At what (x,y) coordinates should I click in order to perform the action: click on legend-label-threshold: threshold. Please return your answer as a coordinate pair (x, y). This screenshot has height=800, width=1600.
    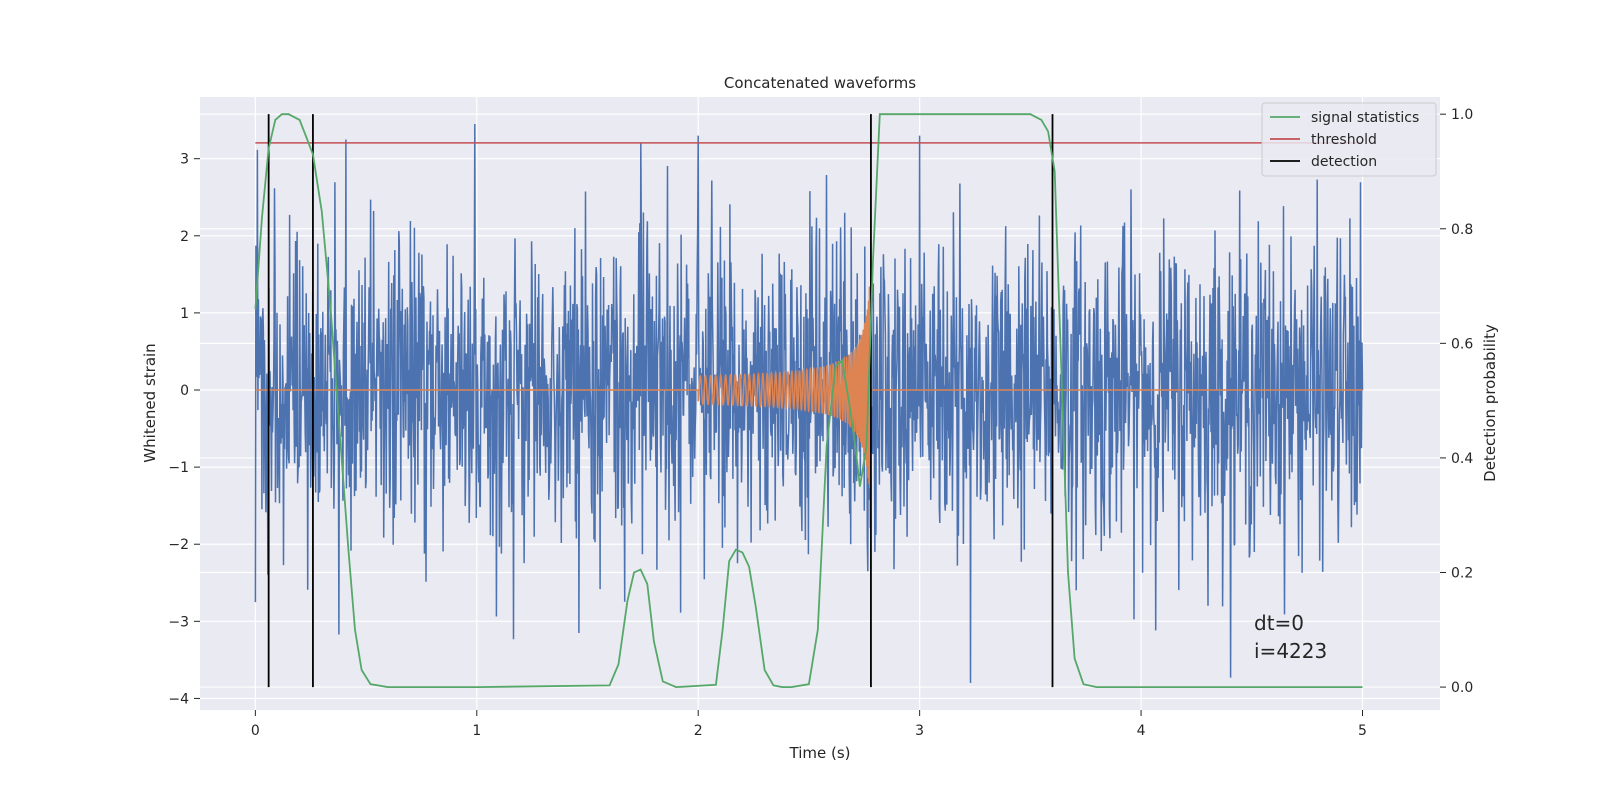
    Looking at the image, I should click on (1344, 140).